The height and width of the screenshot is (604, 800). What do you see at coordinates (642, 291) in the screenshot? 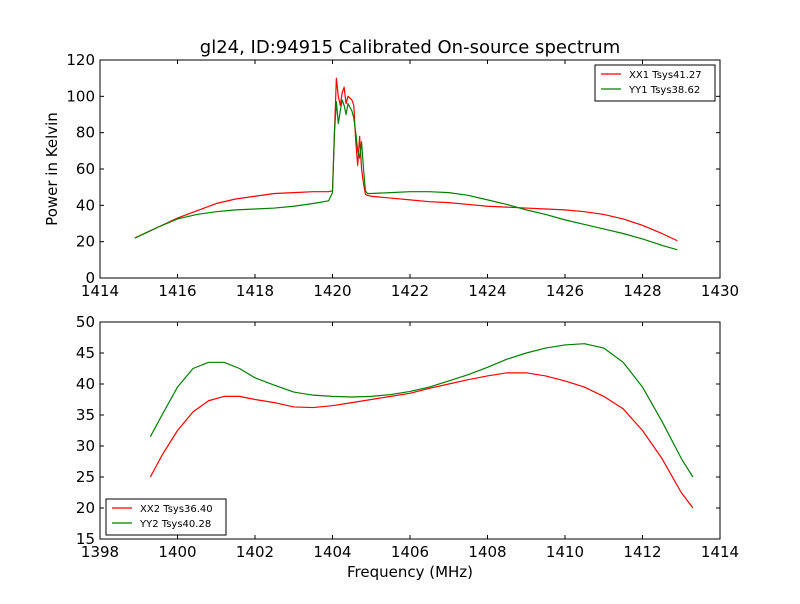
I see `x-tick-label: 1428` at bounding box center [642, 291].